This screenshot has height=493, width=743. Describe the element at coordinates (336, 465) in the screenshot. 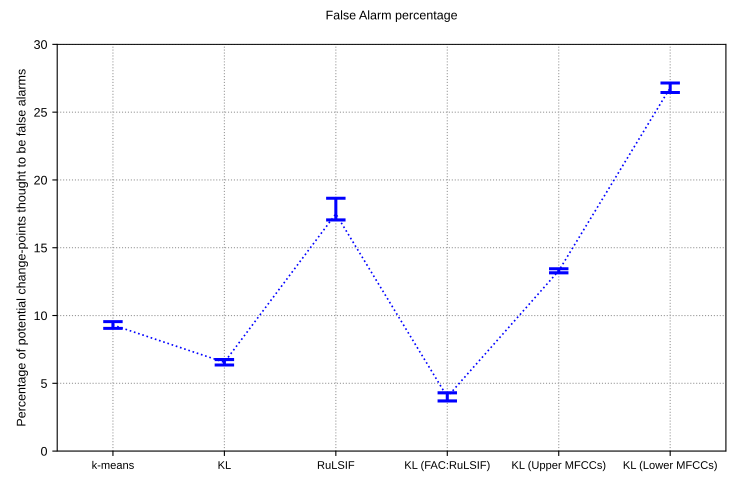

I see `x-tick-label: RuLSIF` at that location.